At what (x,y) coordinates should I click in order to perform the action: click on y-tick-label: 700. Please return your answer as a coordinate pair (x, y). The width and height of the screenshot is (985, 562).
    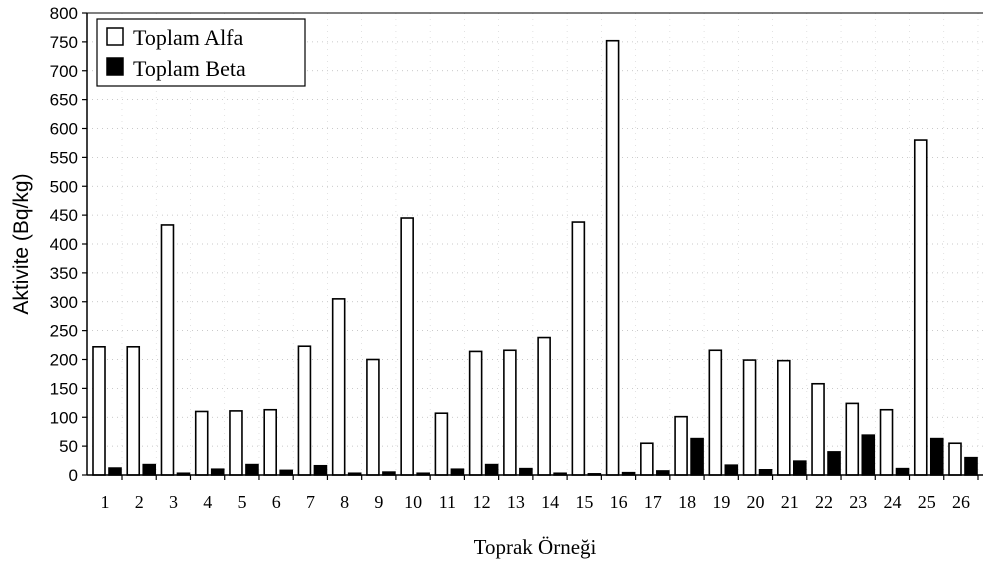
    Looking at the image, I should click on (64, 71).